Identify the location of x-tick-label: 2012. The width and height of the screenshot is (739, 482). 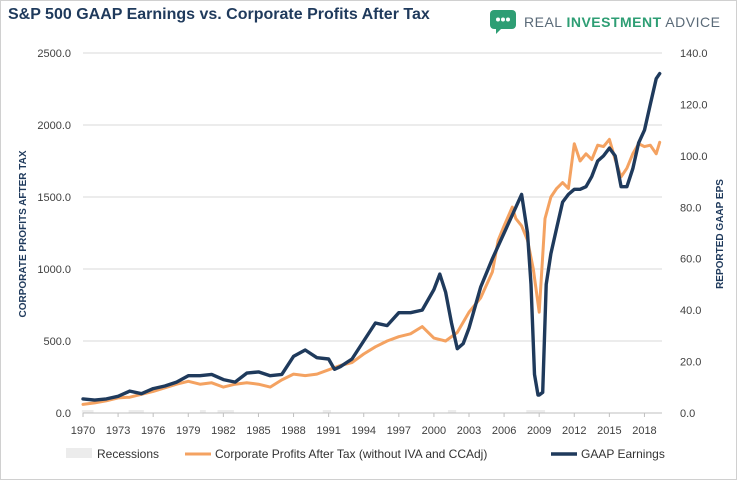
(574, 431).